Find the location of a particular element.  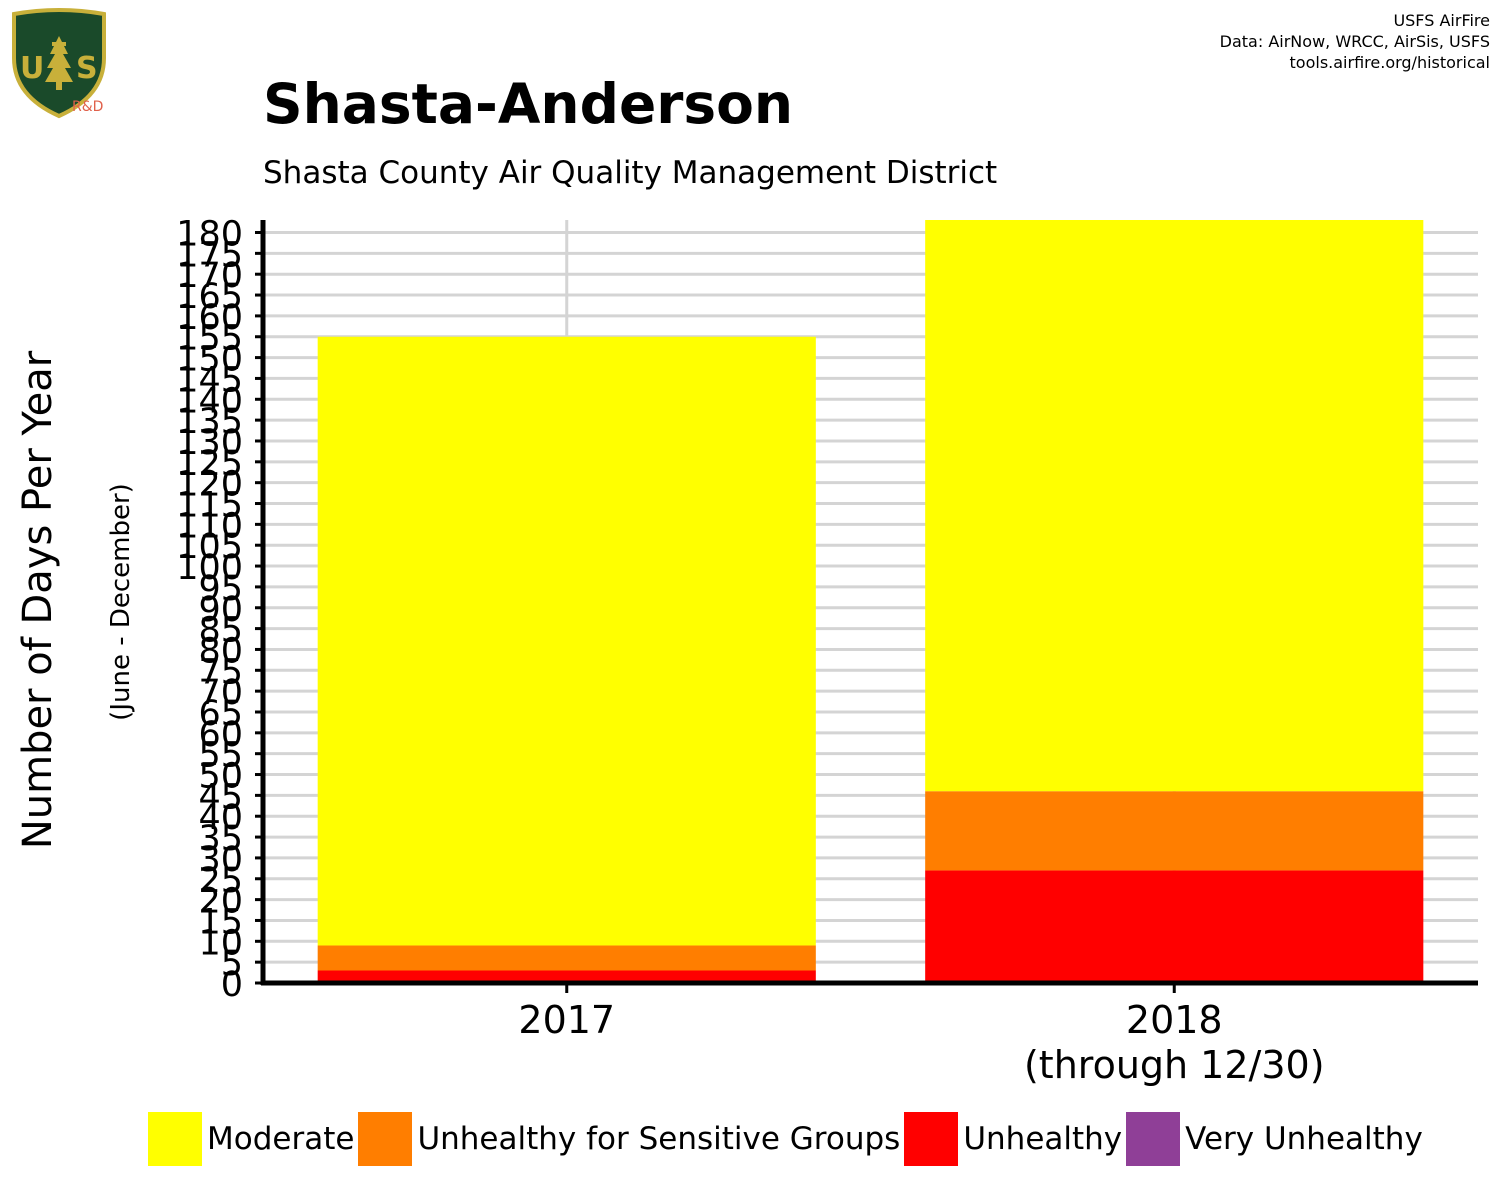

y-tick-label: 155 is located at coordinates (209, 339).